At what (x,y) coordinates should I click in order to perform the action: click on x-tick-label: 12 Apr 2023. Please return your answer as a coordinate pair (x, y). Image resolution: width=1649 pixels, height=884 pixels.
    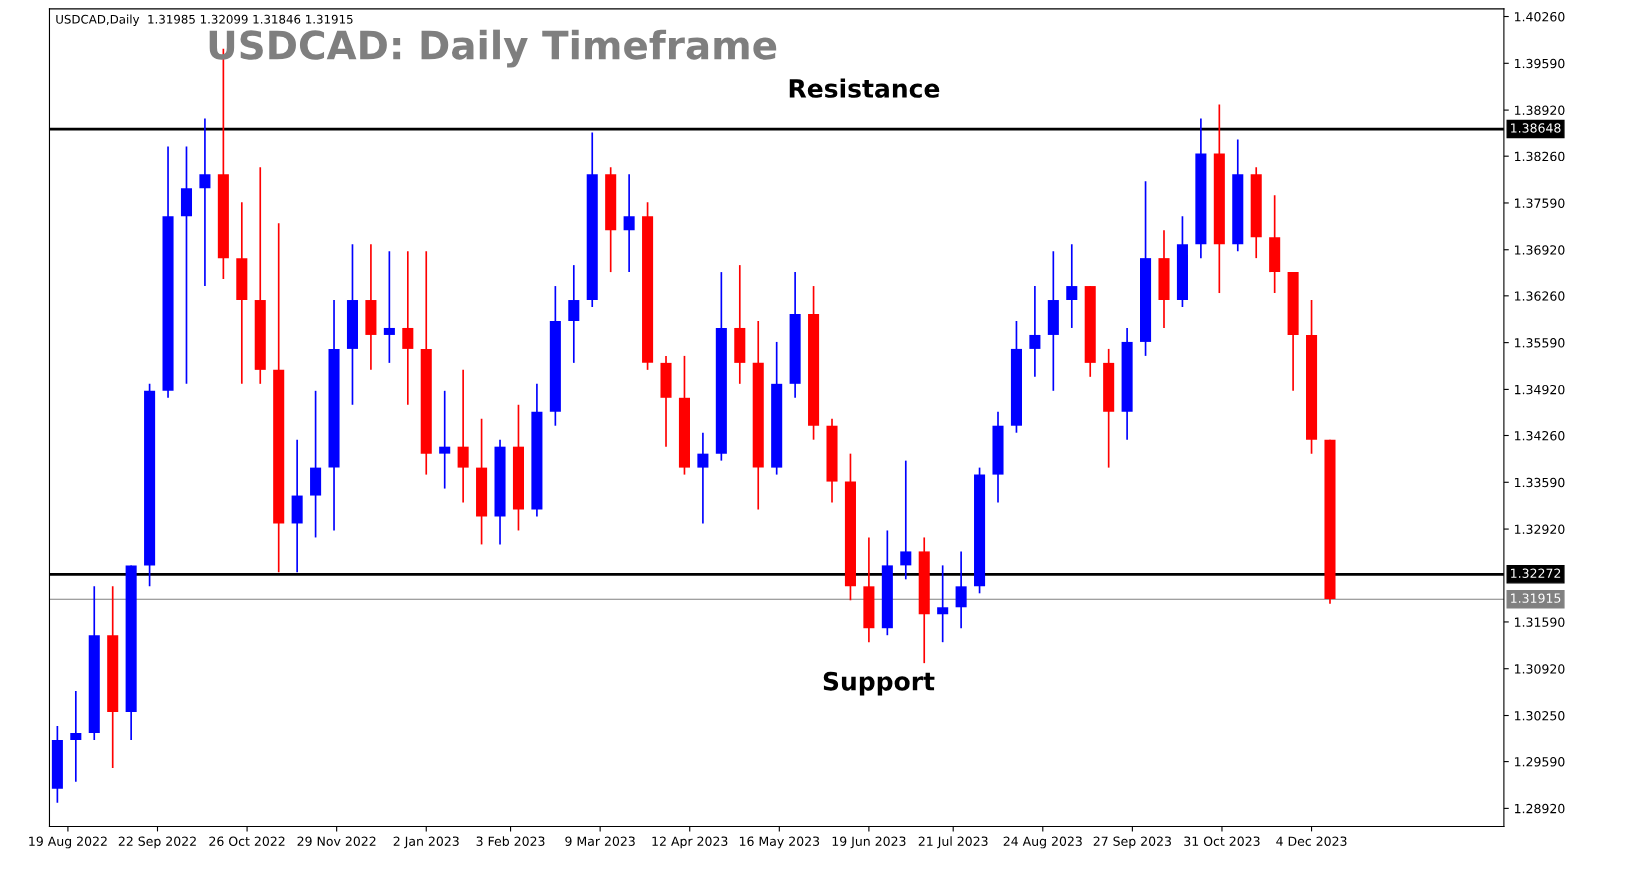
    Looking at the image, I should click on (690, 842).